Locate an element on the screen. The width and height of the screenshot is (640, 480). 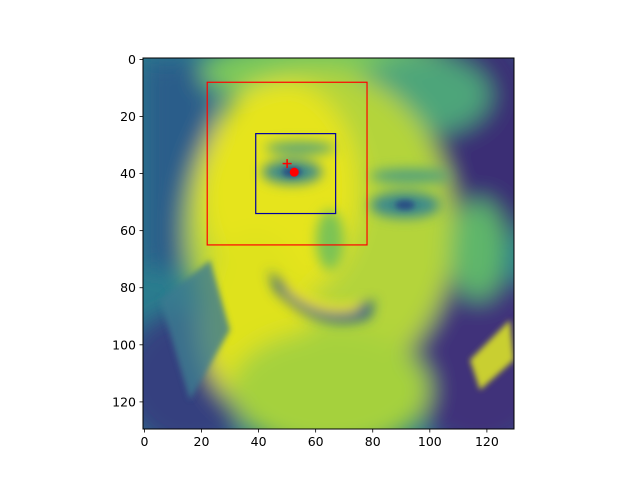
plus-marker is located at coordinates (287, 164).